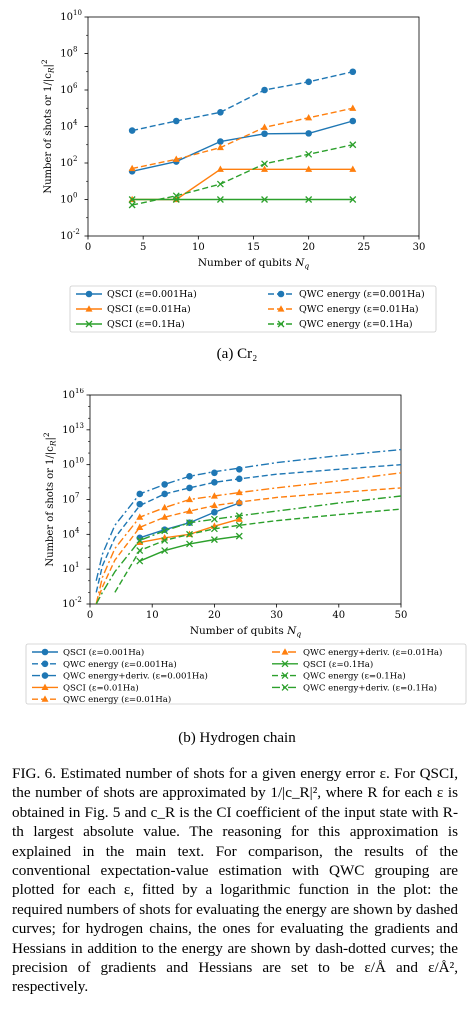 This screenshot has height=1017, width=474. Describe the element at coordinates (245, 632) in the screenshot. I see `x-axis-label: Number of qubits Nq` at that location.